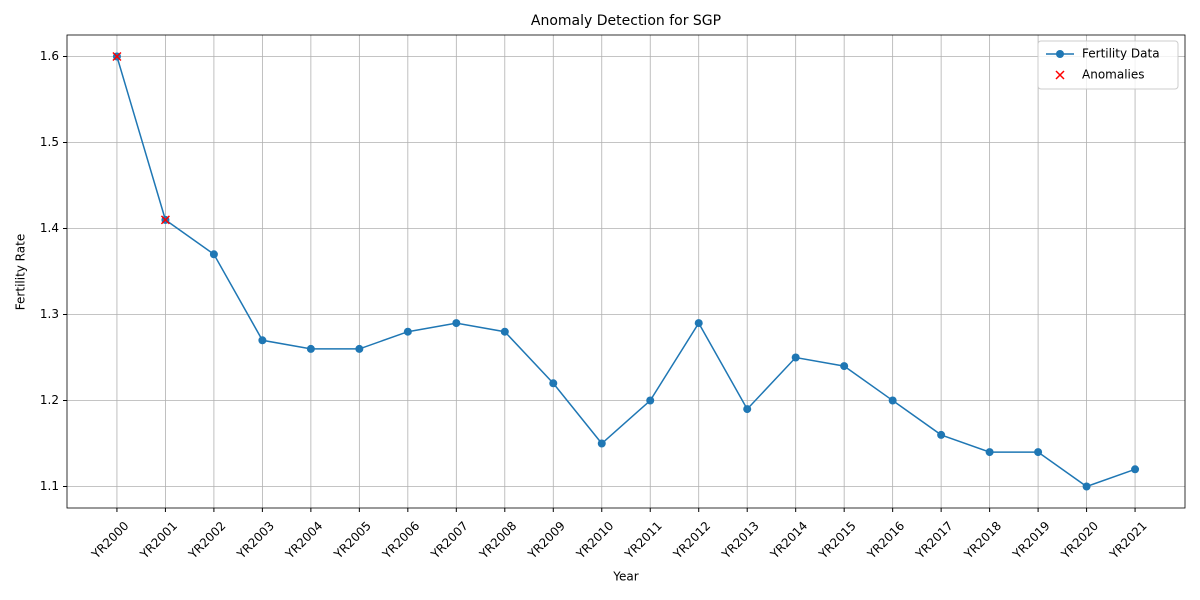 The height and width of the screenshot is (600, 1200). I want to click on chart-title: Anomaly Detection for SGP, so click(626, 21).